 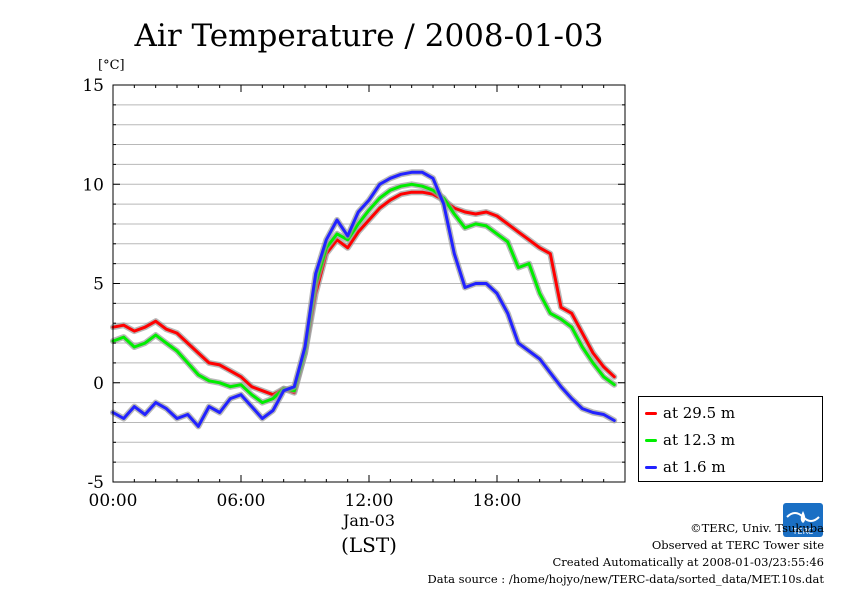 What do you see at coordinates (803, 520) in the screenshot?
I see `terc-logo: TERC` at bounding box center [803, 520].